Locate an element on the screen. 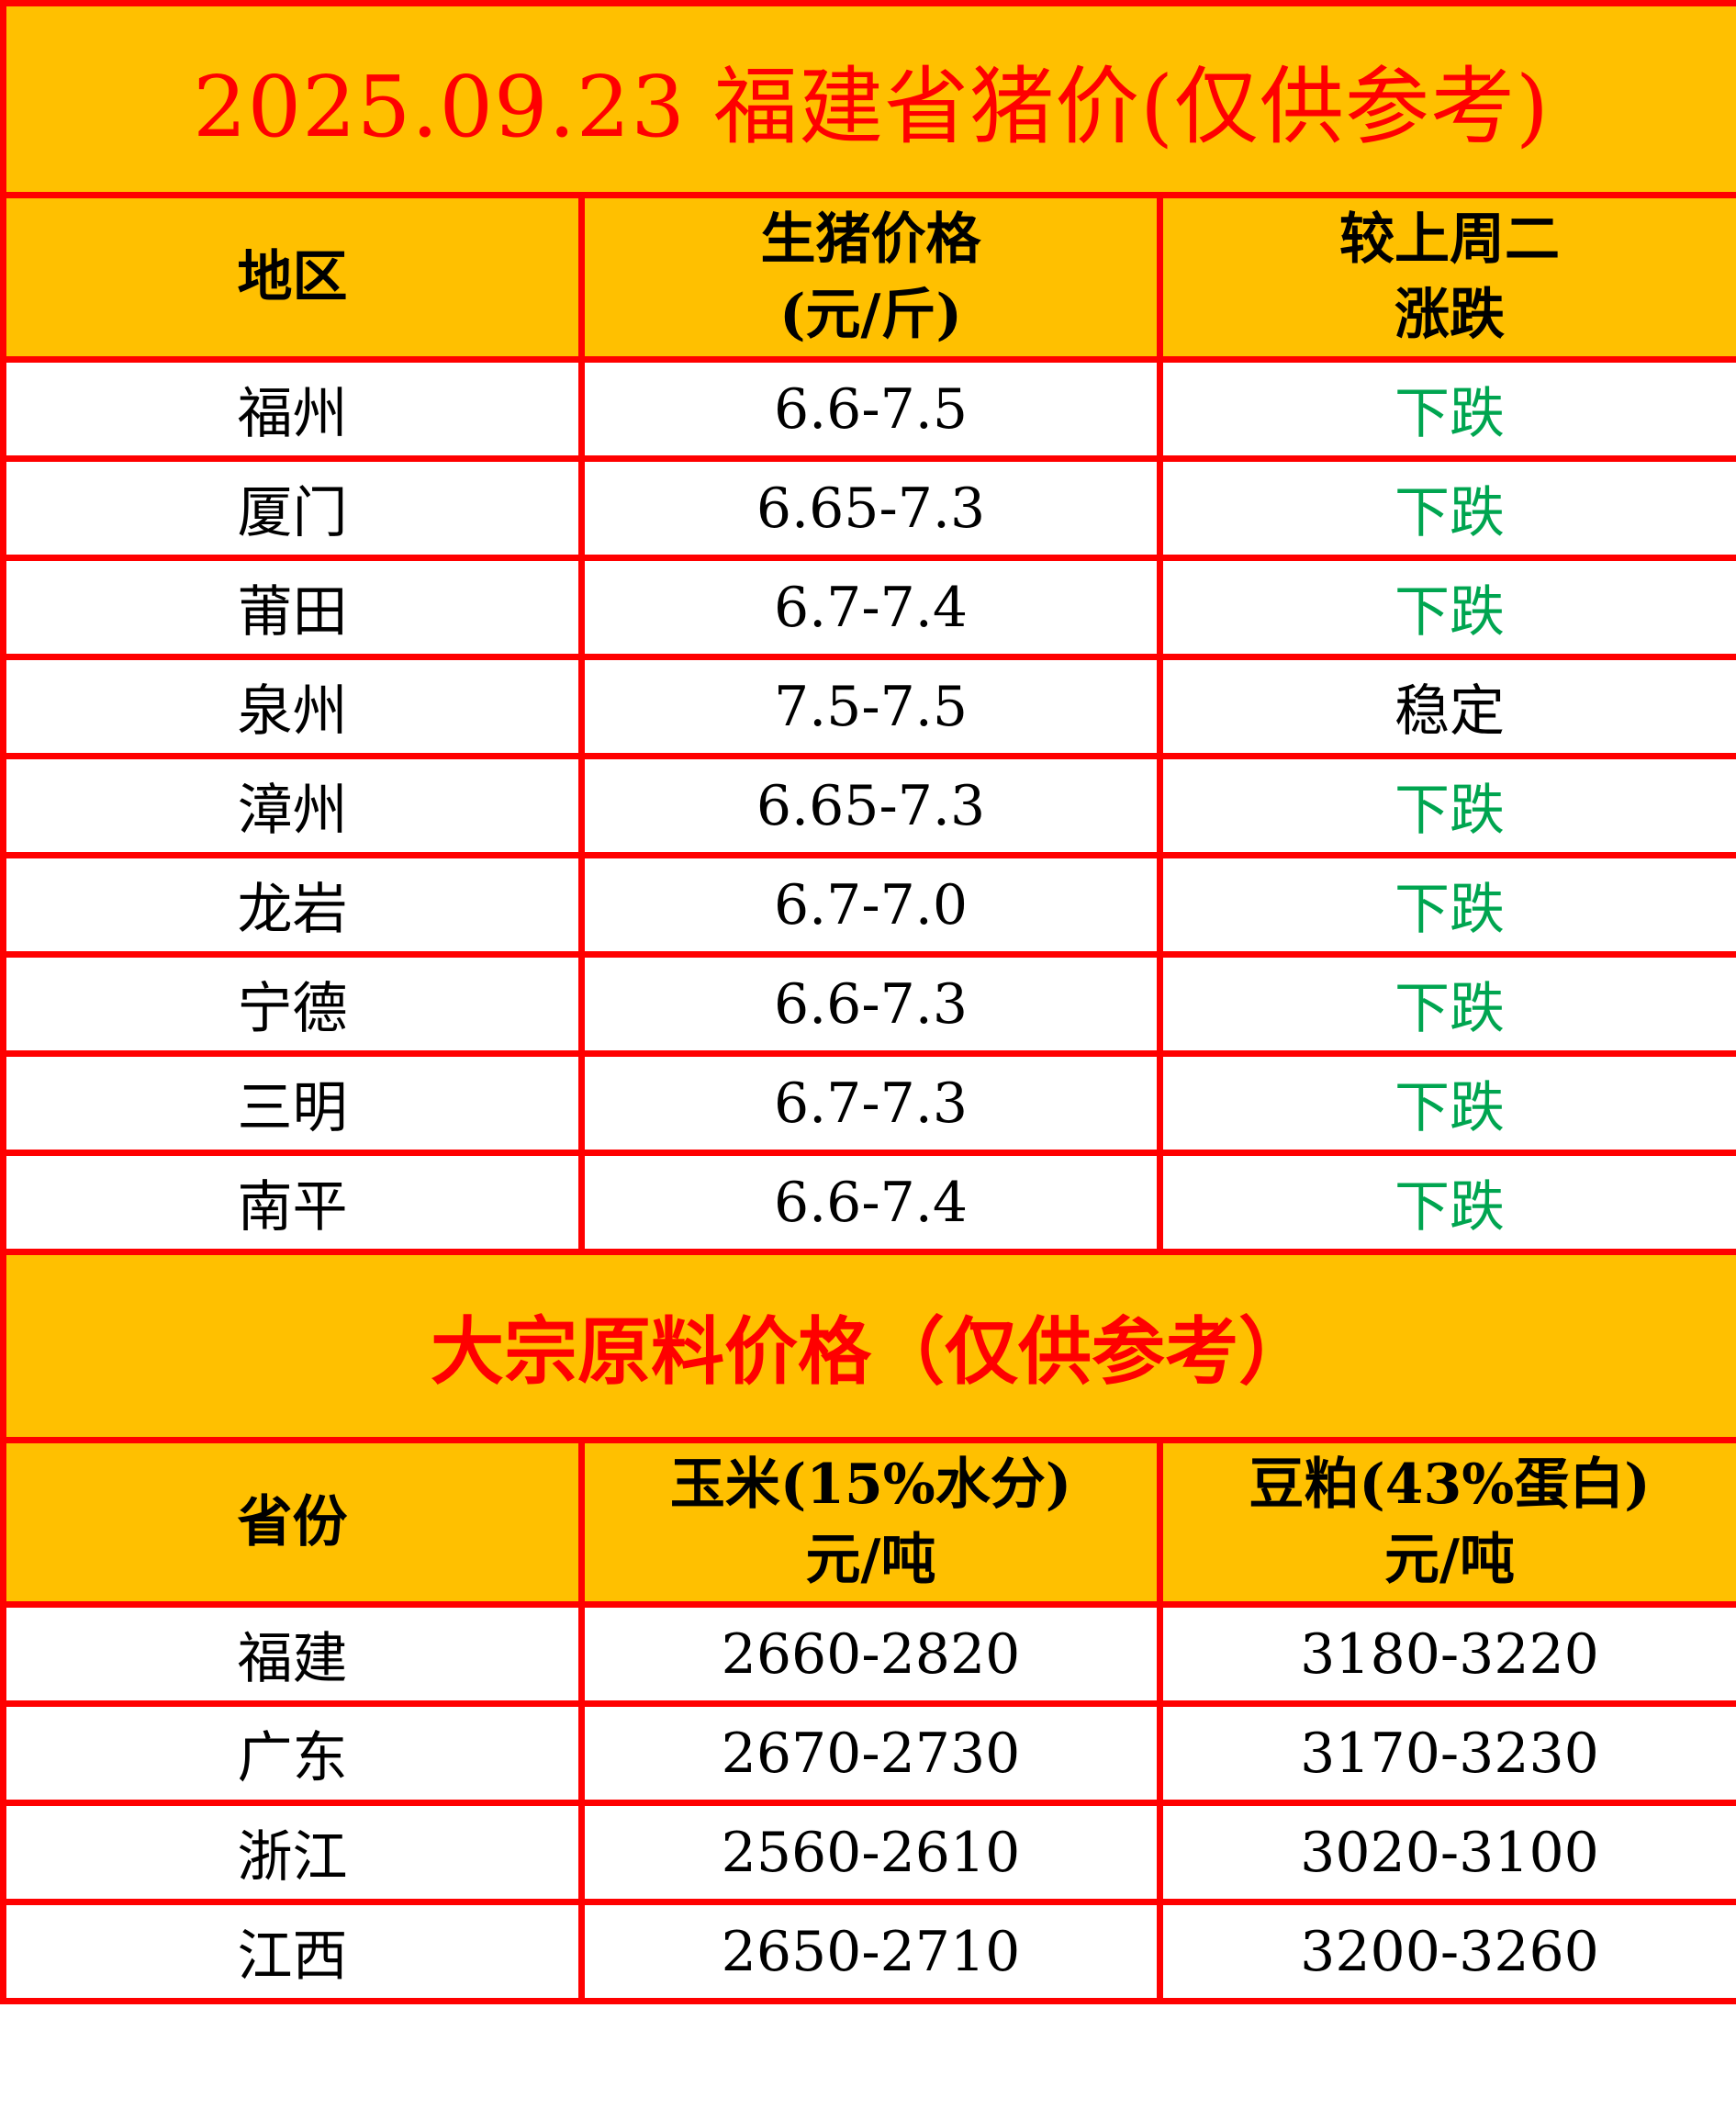 The height and width of the screenshot is (2109, 1736). header-line: 省份 is located at coordinates (292, 1522).